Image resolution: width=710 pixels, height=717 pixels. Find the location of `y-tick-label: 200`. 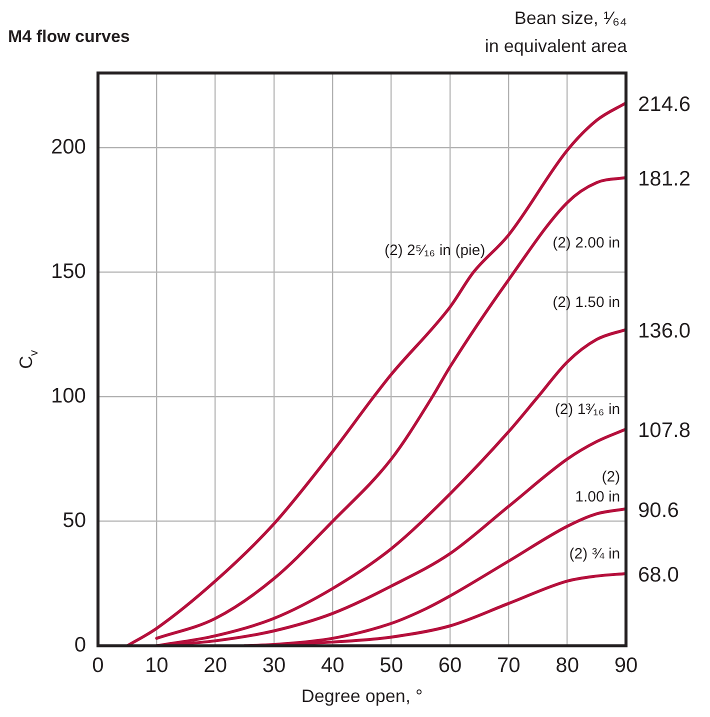

y-tick-label: 200 is located at coordinates (68, 147).